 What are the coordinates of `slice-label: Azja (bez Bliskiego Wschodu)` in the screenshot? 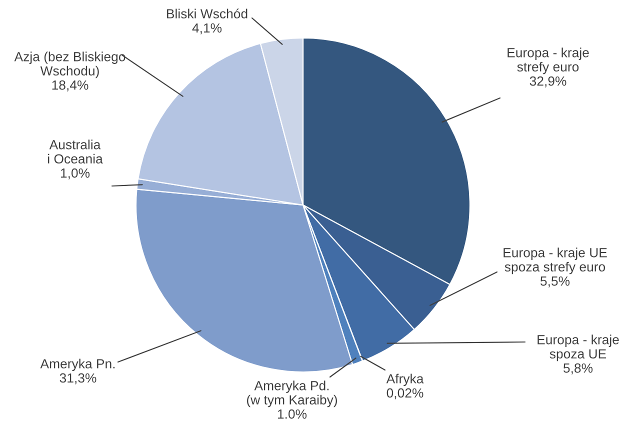 It's located at (70, 65).